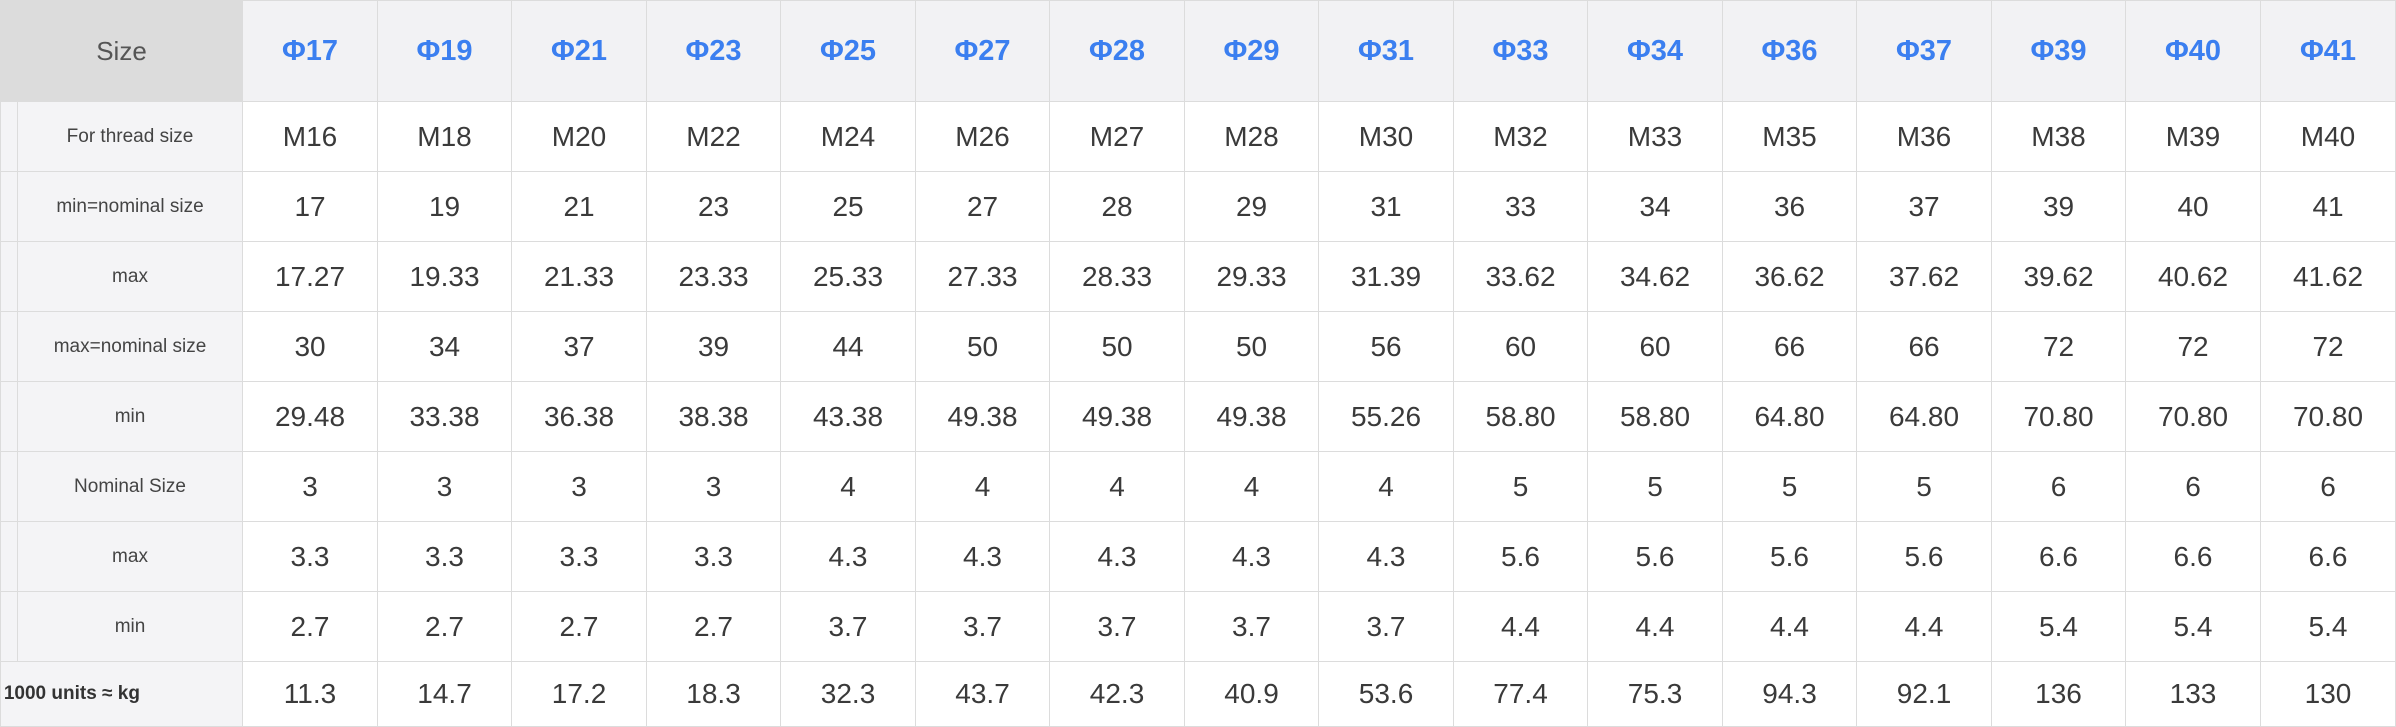 This screenshot has width=2396, height=727. I want to click on column-header: Φ34, so click(1655, 51).